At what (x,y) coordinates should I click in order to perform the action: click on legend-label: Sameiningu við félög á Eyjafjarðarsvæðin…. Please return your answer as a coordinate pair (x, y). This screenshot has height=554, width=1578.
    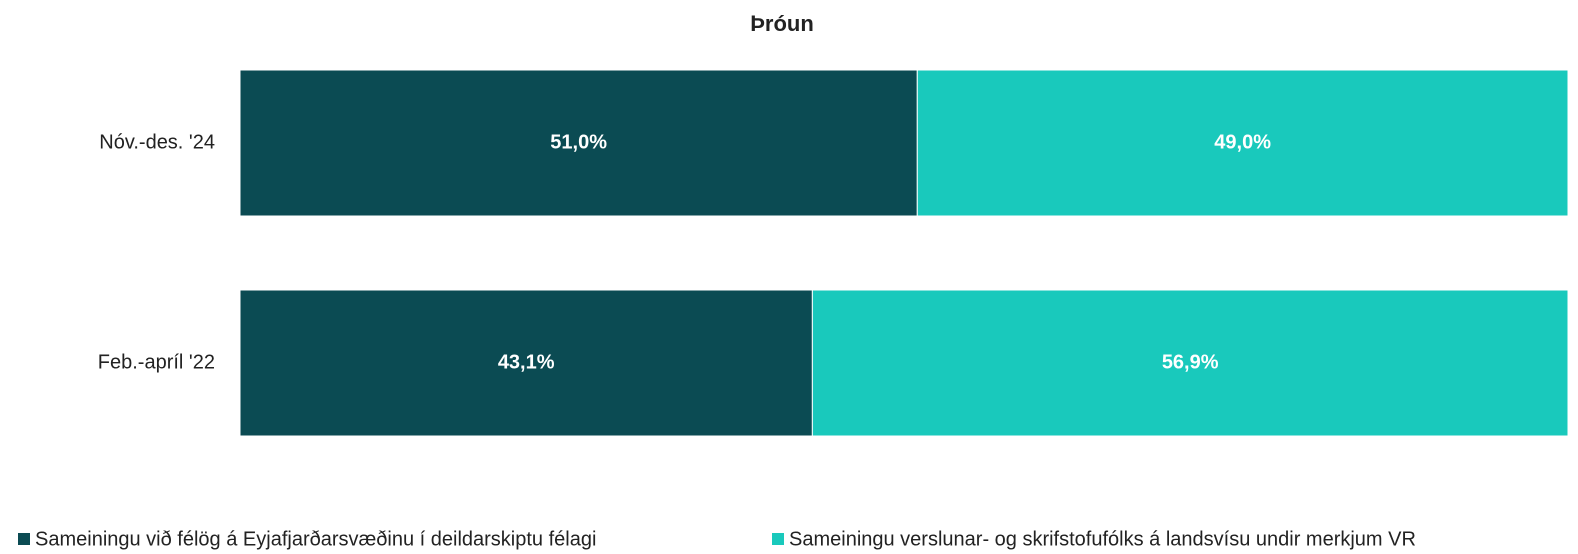
    Looking at the image, I should click on (315, 539).